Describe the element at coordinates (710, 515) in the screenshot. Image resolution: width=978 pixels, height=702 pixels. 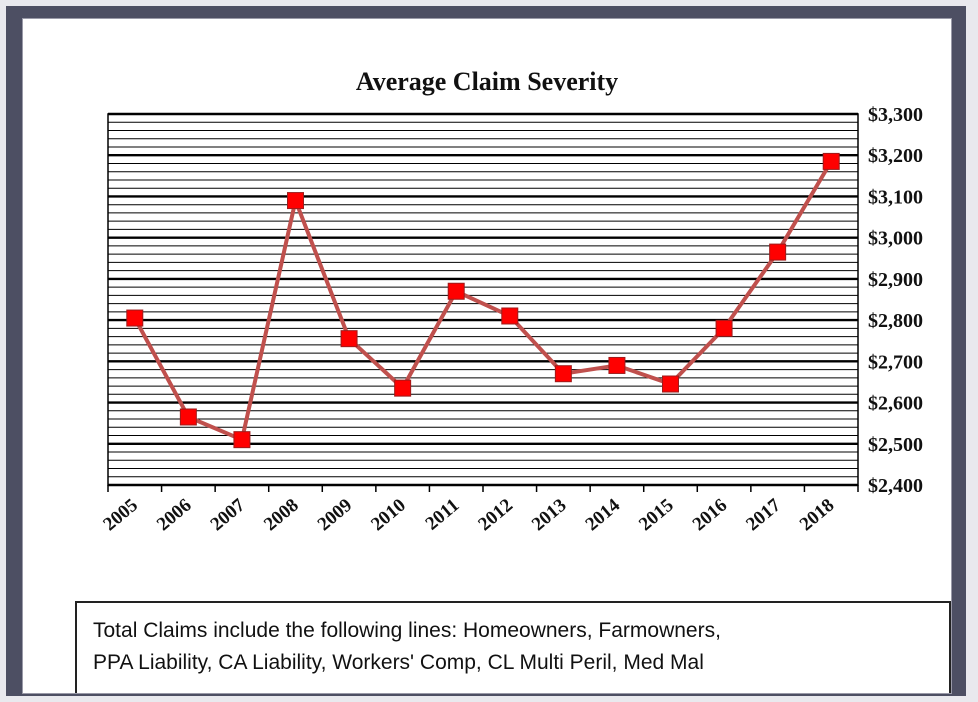
I see `x-tick-label: 2016` at that location.